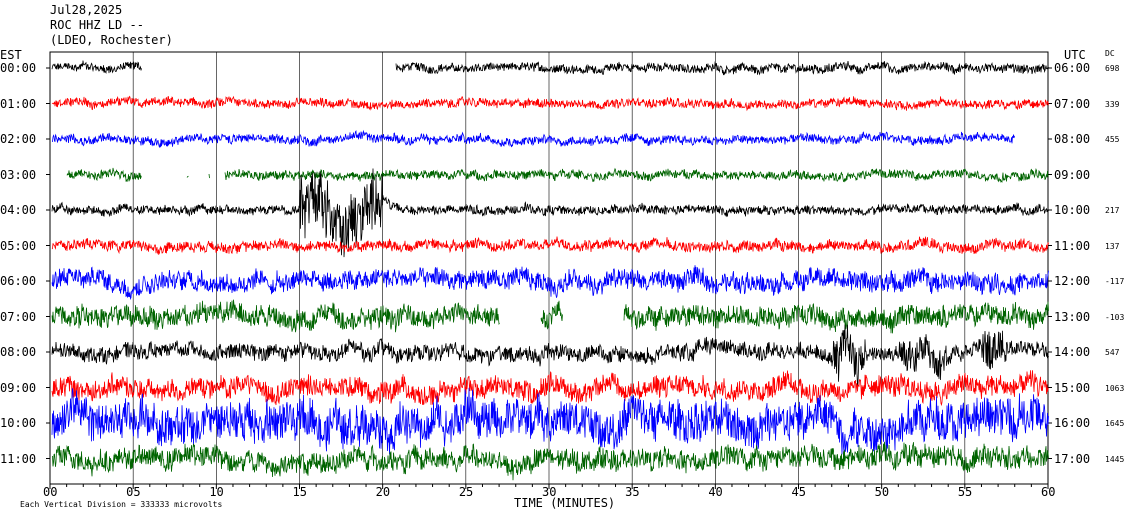 This screenshot has height=519, width=1130. I want to click on x-tick-label: 30, so click(549, 492).